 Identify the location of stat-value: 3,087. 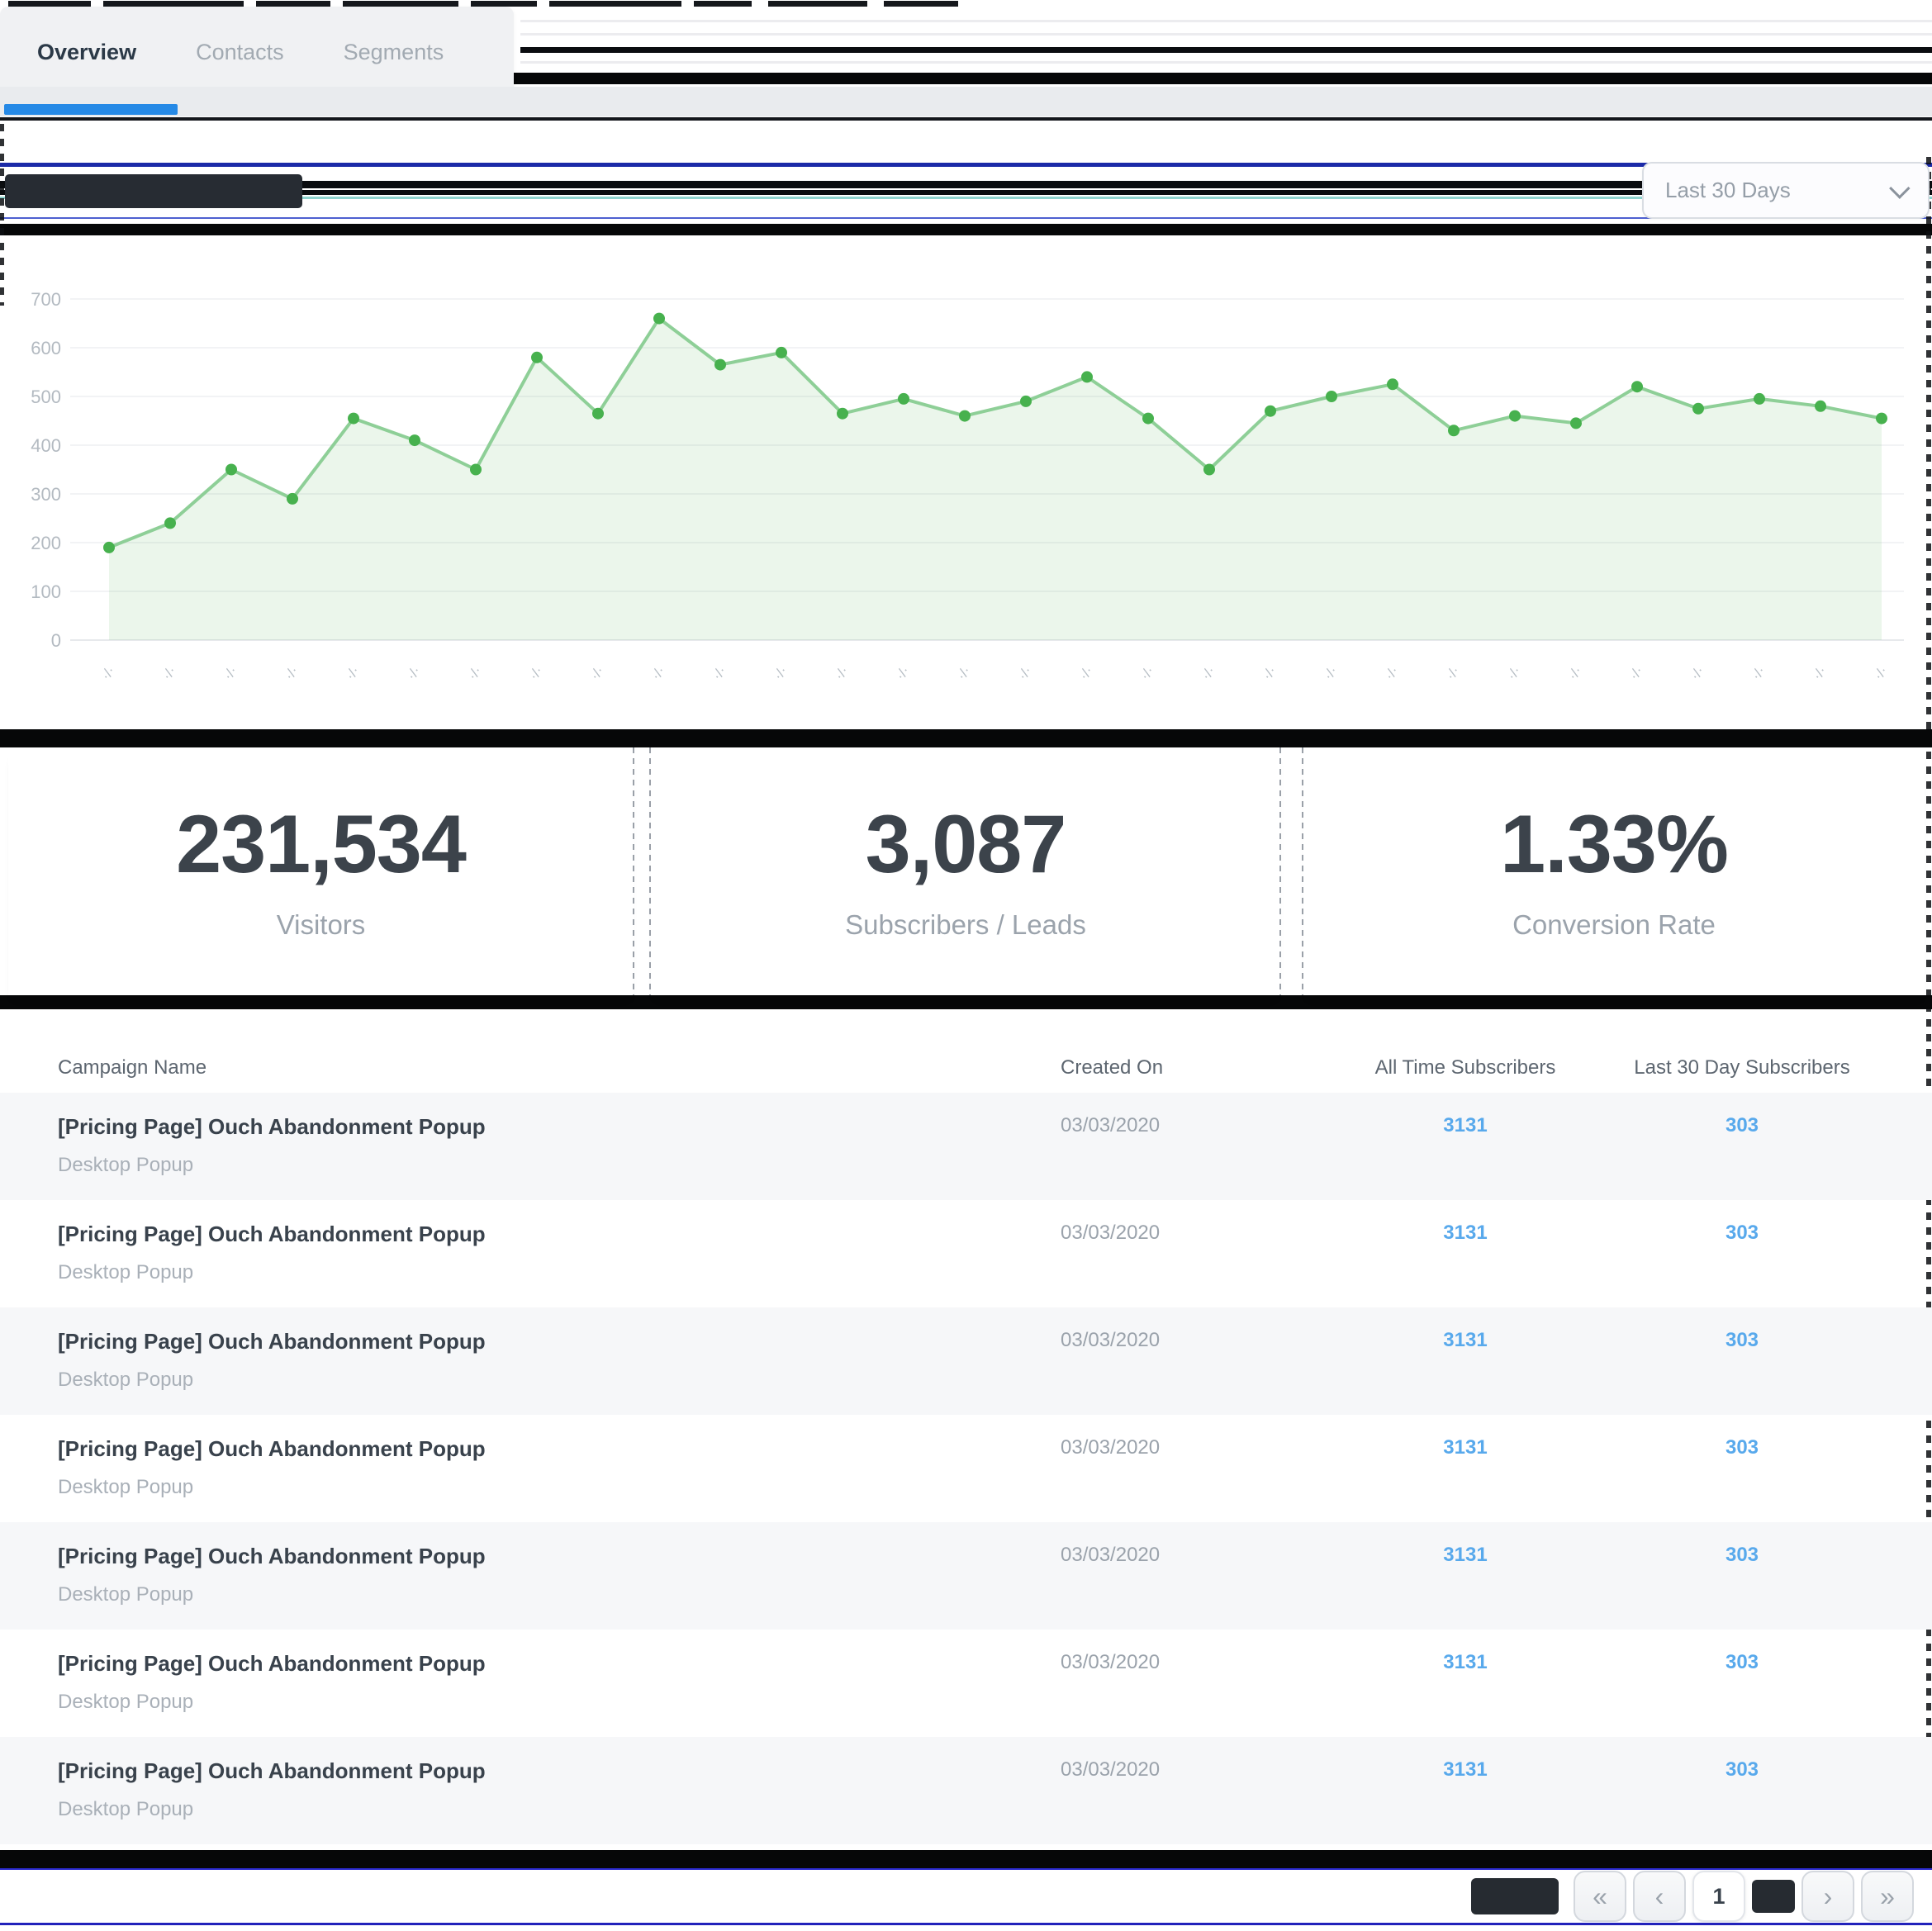
(966, 844).